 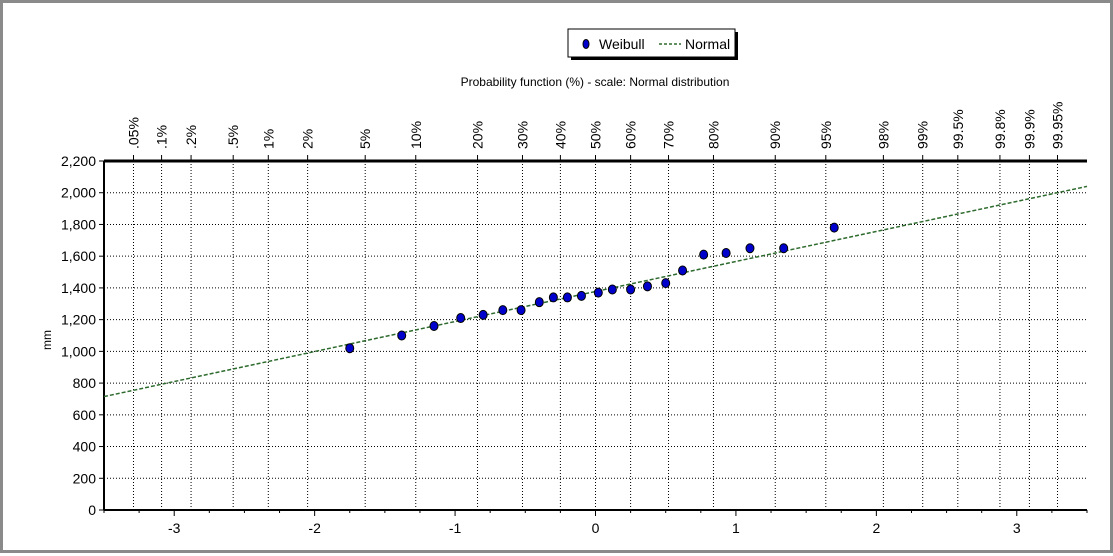 What do you see at coordinates (876, 528) in the screenshot?
I see `x-tick-label: 2` at bounding box center [876, 528].